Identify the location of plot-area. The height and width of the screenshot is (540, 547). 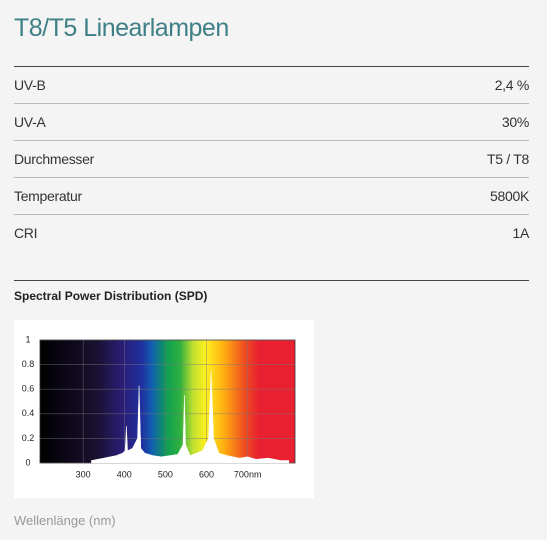
(167, 401).